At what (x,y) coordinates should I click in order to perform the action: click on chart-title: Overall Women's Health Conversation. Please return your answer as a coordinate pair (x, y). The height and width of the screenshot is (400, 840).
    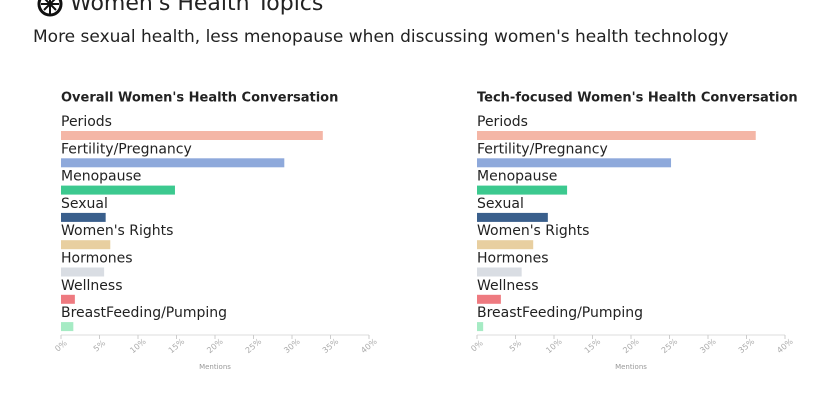
    Looking at the image, I should click on (199, 98).